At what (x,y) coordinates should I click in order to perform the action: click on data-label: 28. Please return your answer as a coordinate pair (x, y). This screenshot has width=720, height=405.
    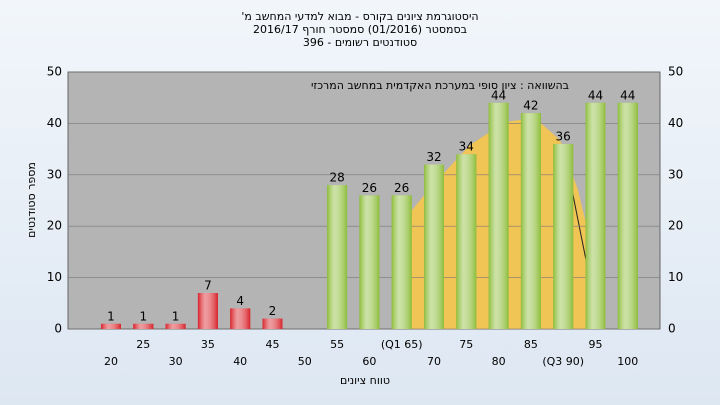
    Looking at the image, I should click on (336, 178).